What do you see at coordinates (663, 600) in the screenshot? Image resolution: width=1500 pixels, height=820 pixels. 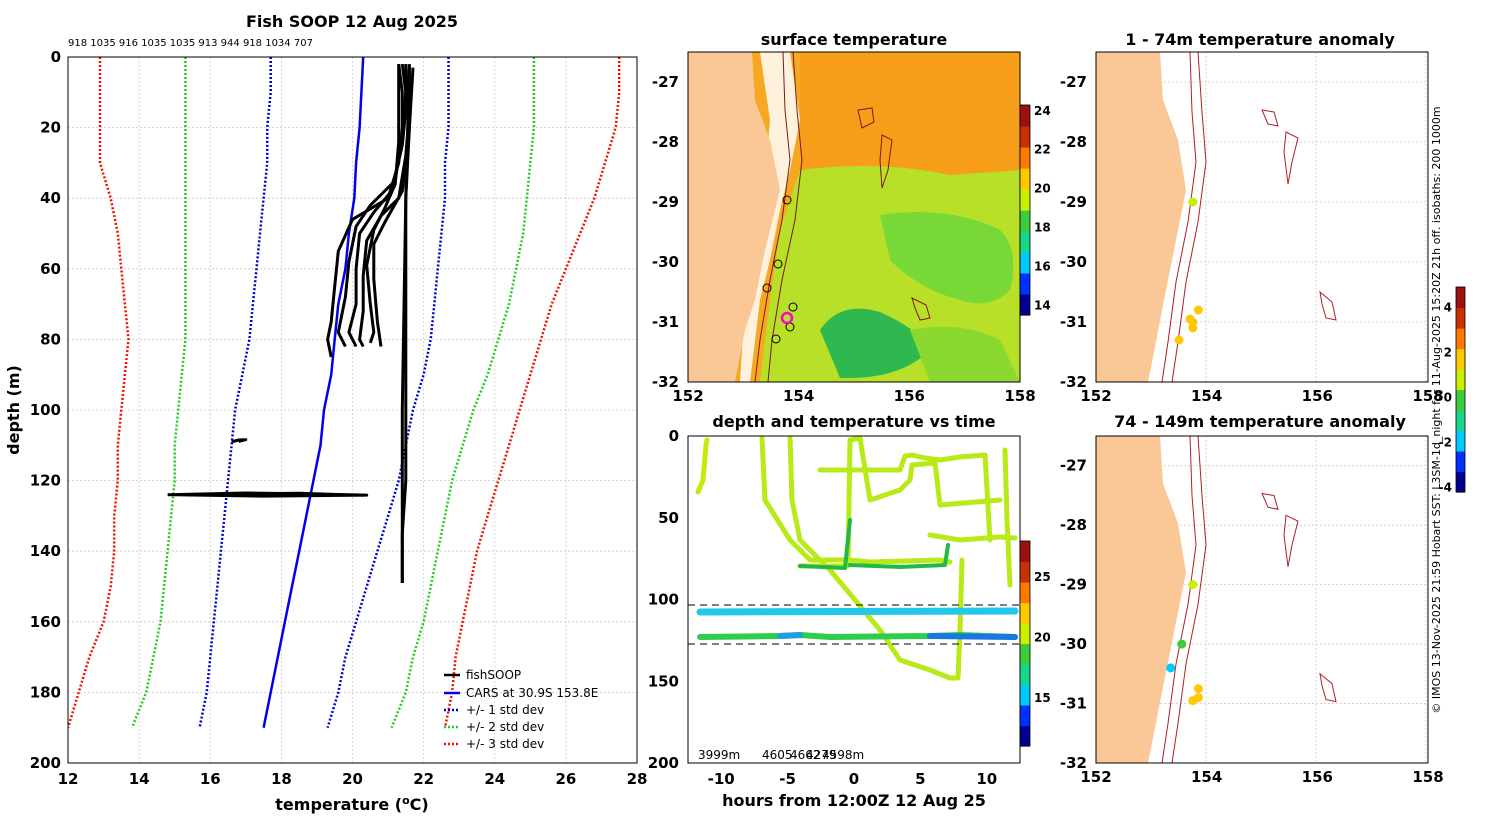 I see `dt-y-tick-label: 100` at bounding box center [663, 600].